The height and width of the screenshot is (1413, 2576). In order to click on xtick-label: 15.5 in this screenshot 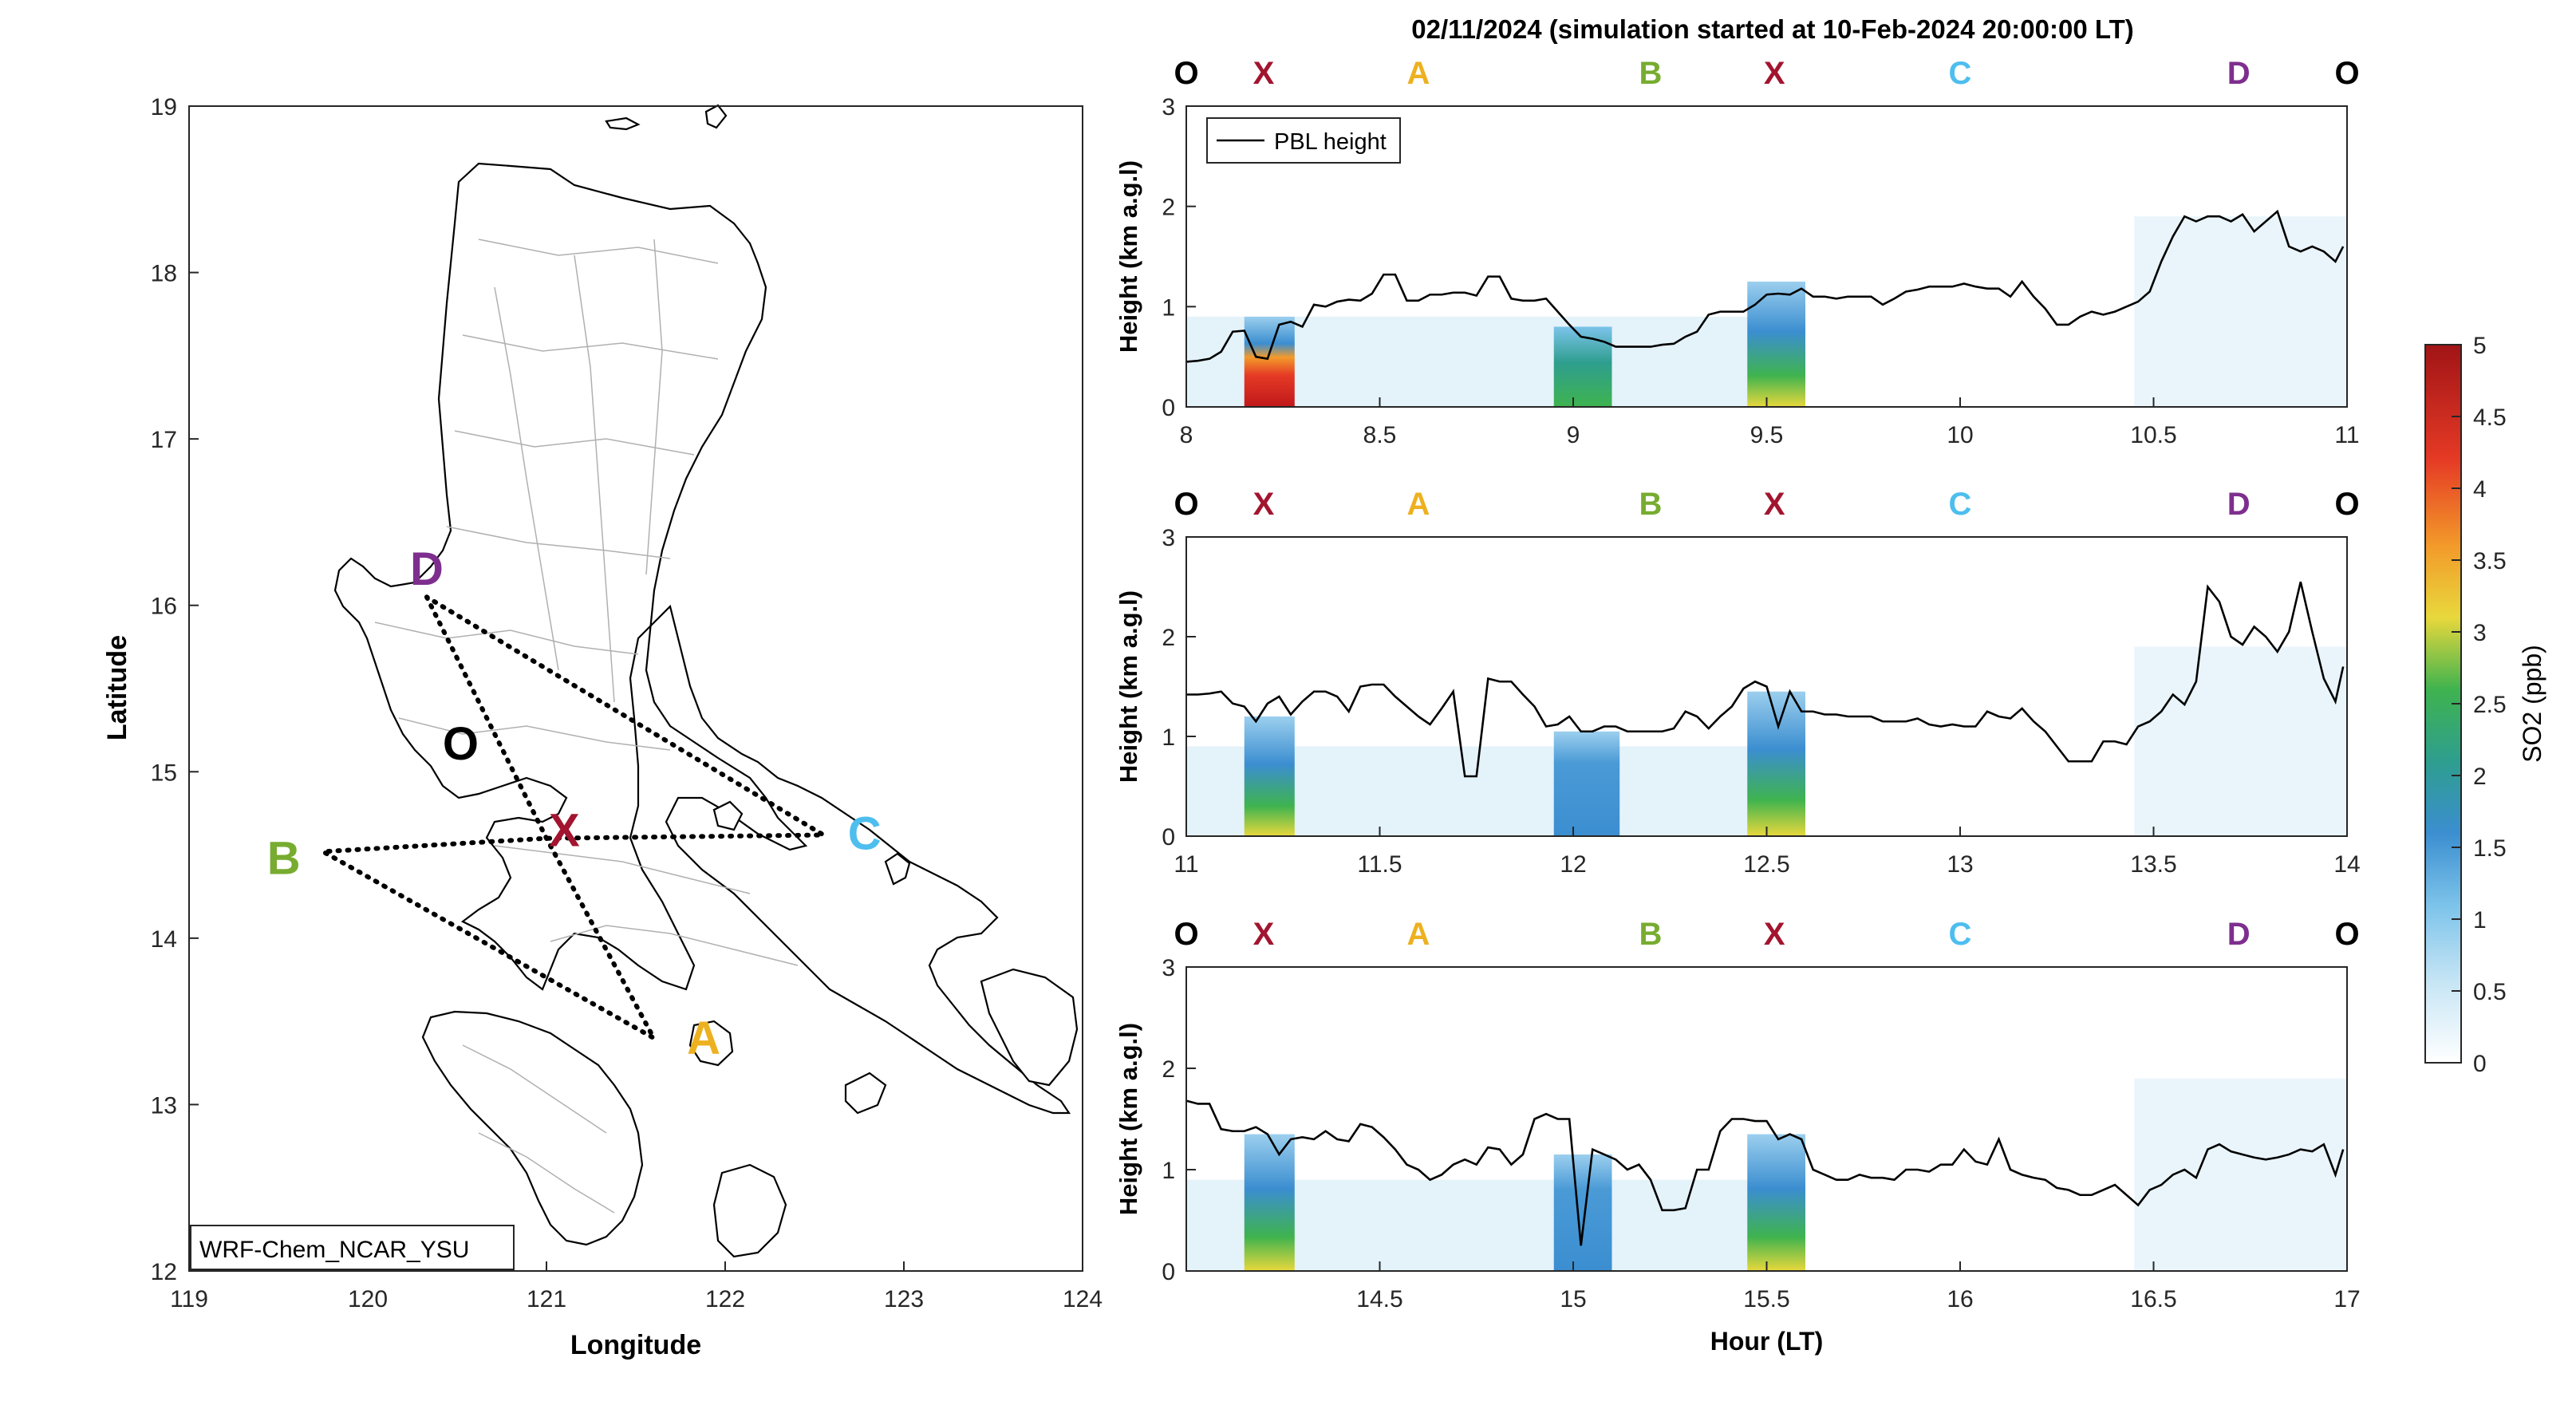, I will do `click(1766, 1299)`.